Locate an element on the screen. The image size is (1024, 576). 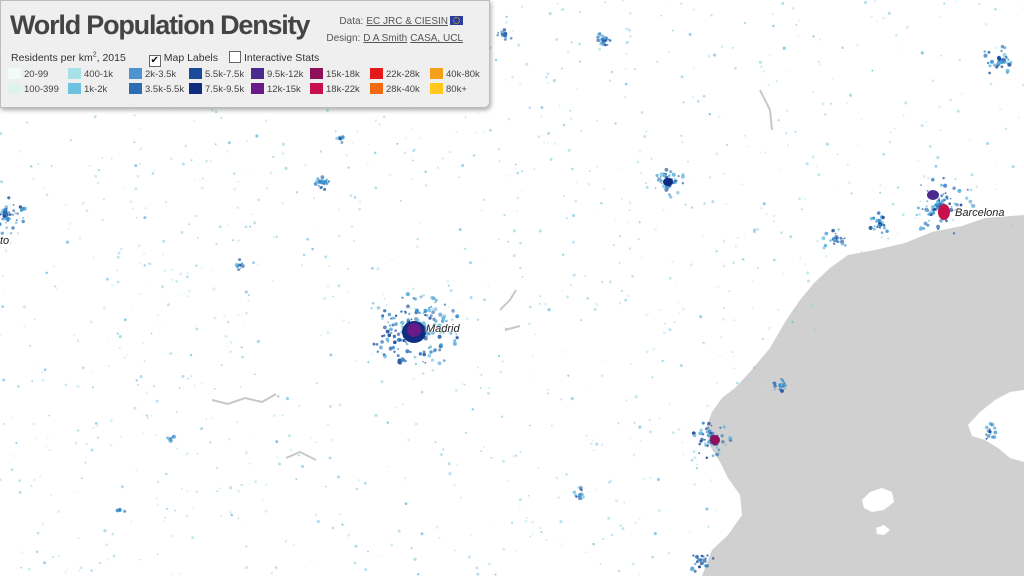
legend-label: 18k-22k is located at coordinates (343, 89).